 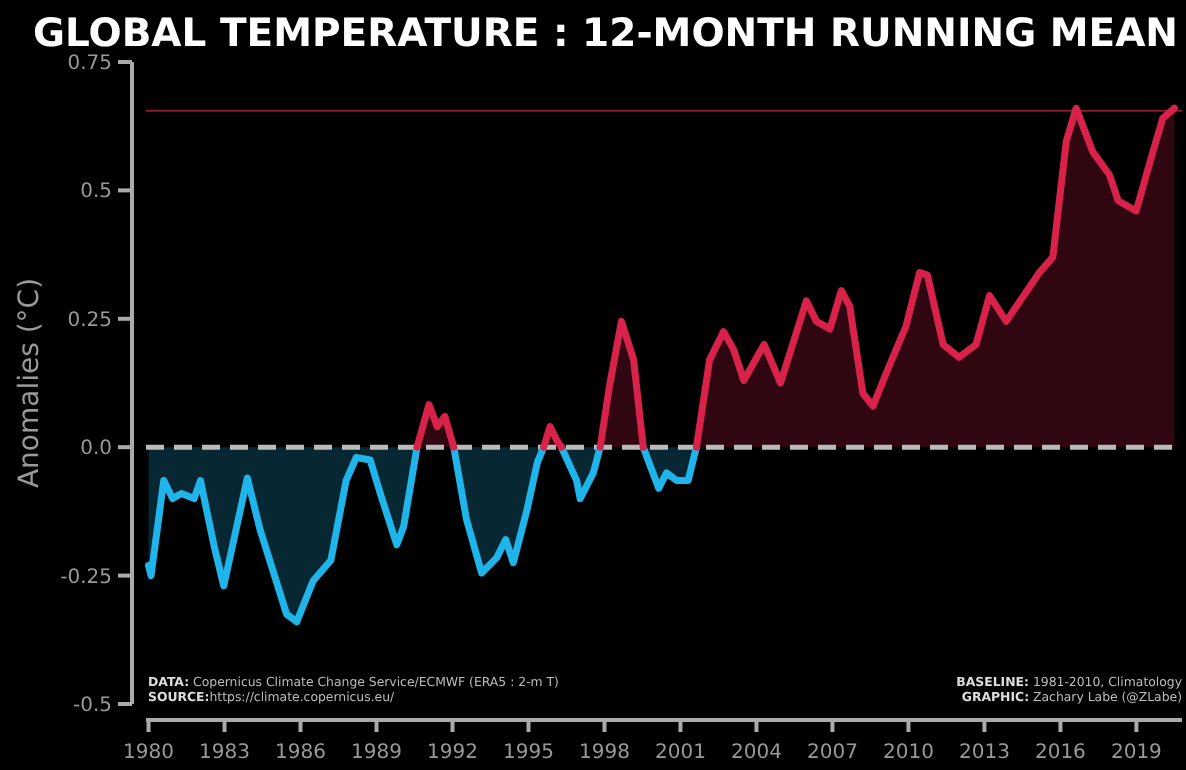 What do you see at coordinates (376, 753) in the screenshot?
I see `x-tick-label: 1989` at bounding box center [376, 753].